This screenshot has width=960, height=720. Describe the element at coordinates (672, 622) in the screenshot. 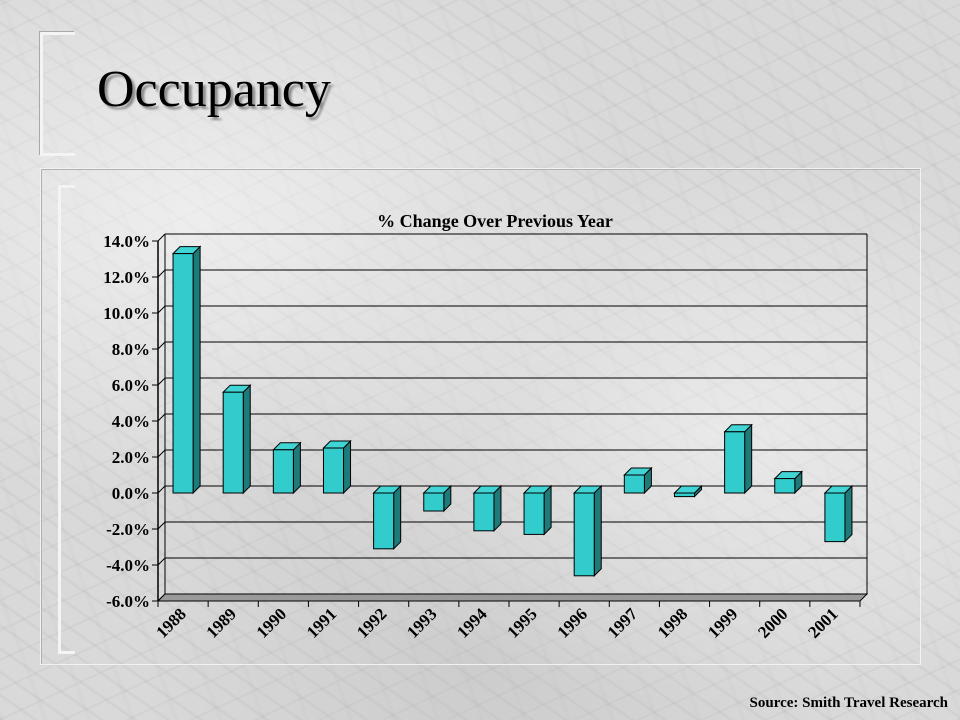

I see `x-tick-label: 1998` at that location.